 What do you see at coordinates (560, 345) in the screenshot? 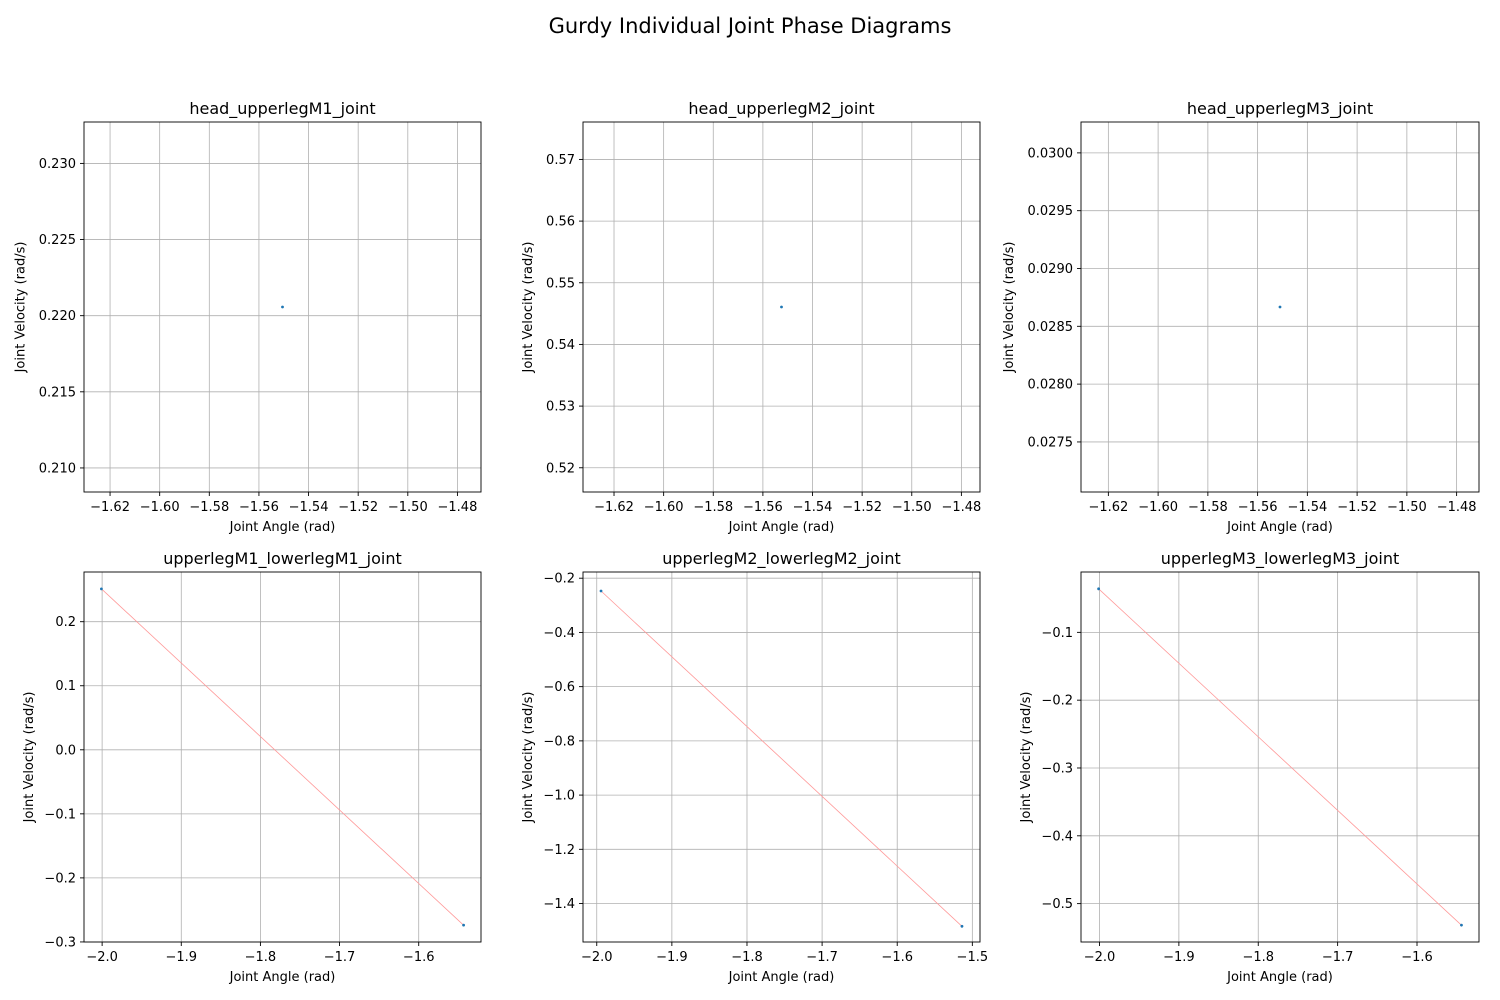
I see `y-tick-label: 0.54` at bounding box center [560, 345].